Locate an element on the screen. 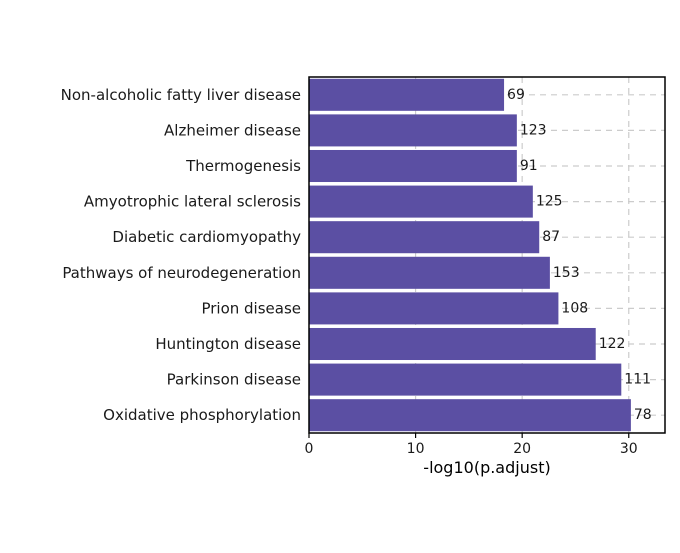 The width and height of the screenshot is (680, 553). count-label: 87 is located at coordinates (551, 237).